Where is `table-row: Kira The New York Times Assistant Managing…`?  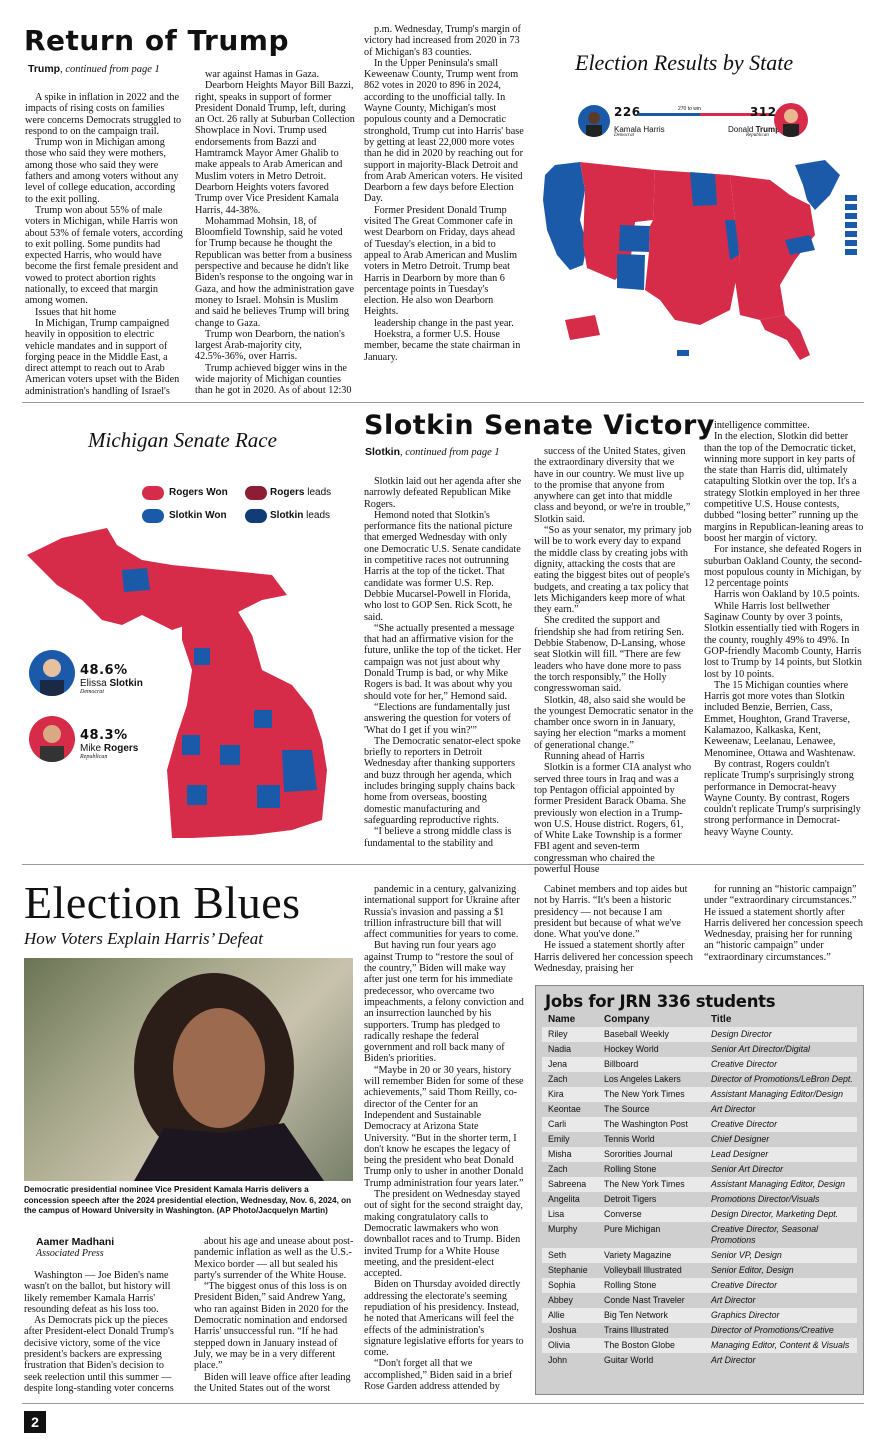 table-row: Kira The New York Times Assistant Managing… is located at coordinates (699, 1094).